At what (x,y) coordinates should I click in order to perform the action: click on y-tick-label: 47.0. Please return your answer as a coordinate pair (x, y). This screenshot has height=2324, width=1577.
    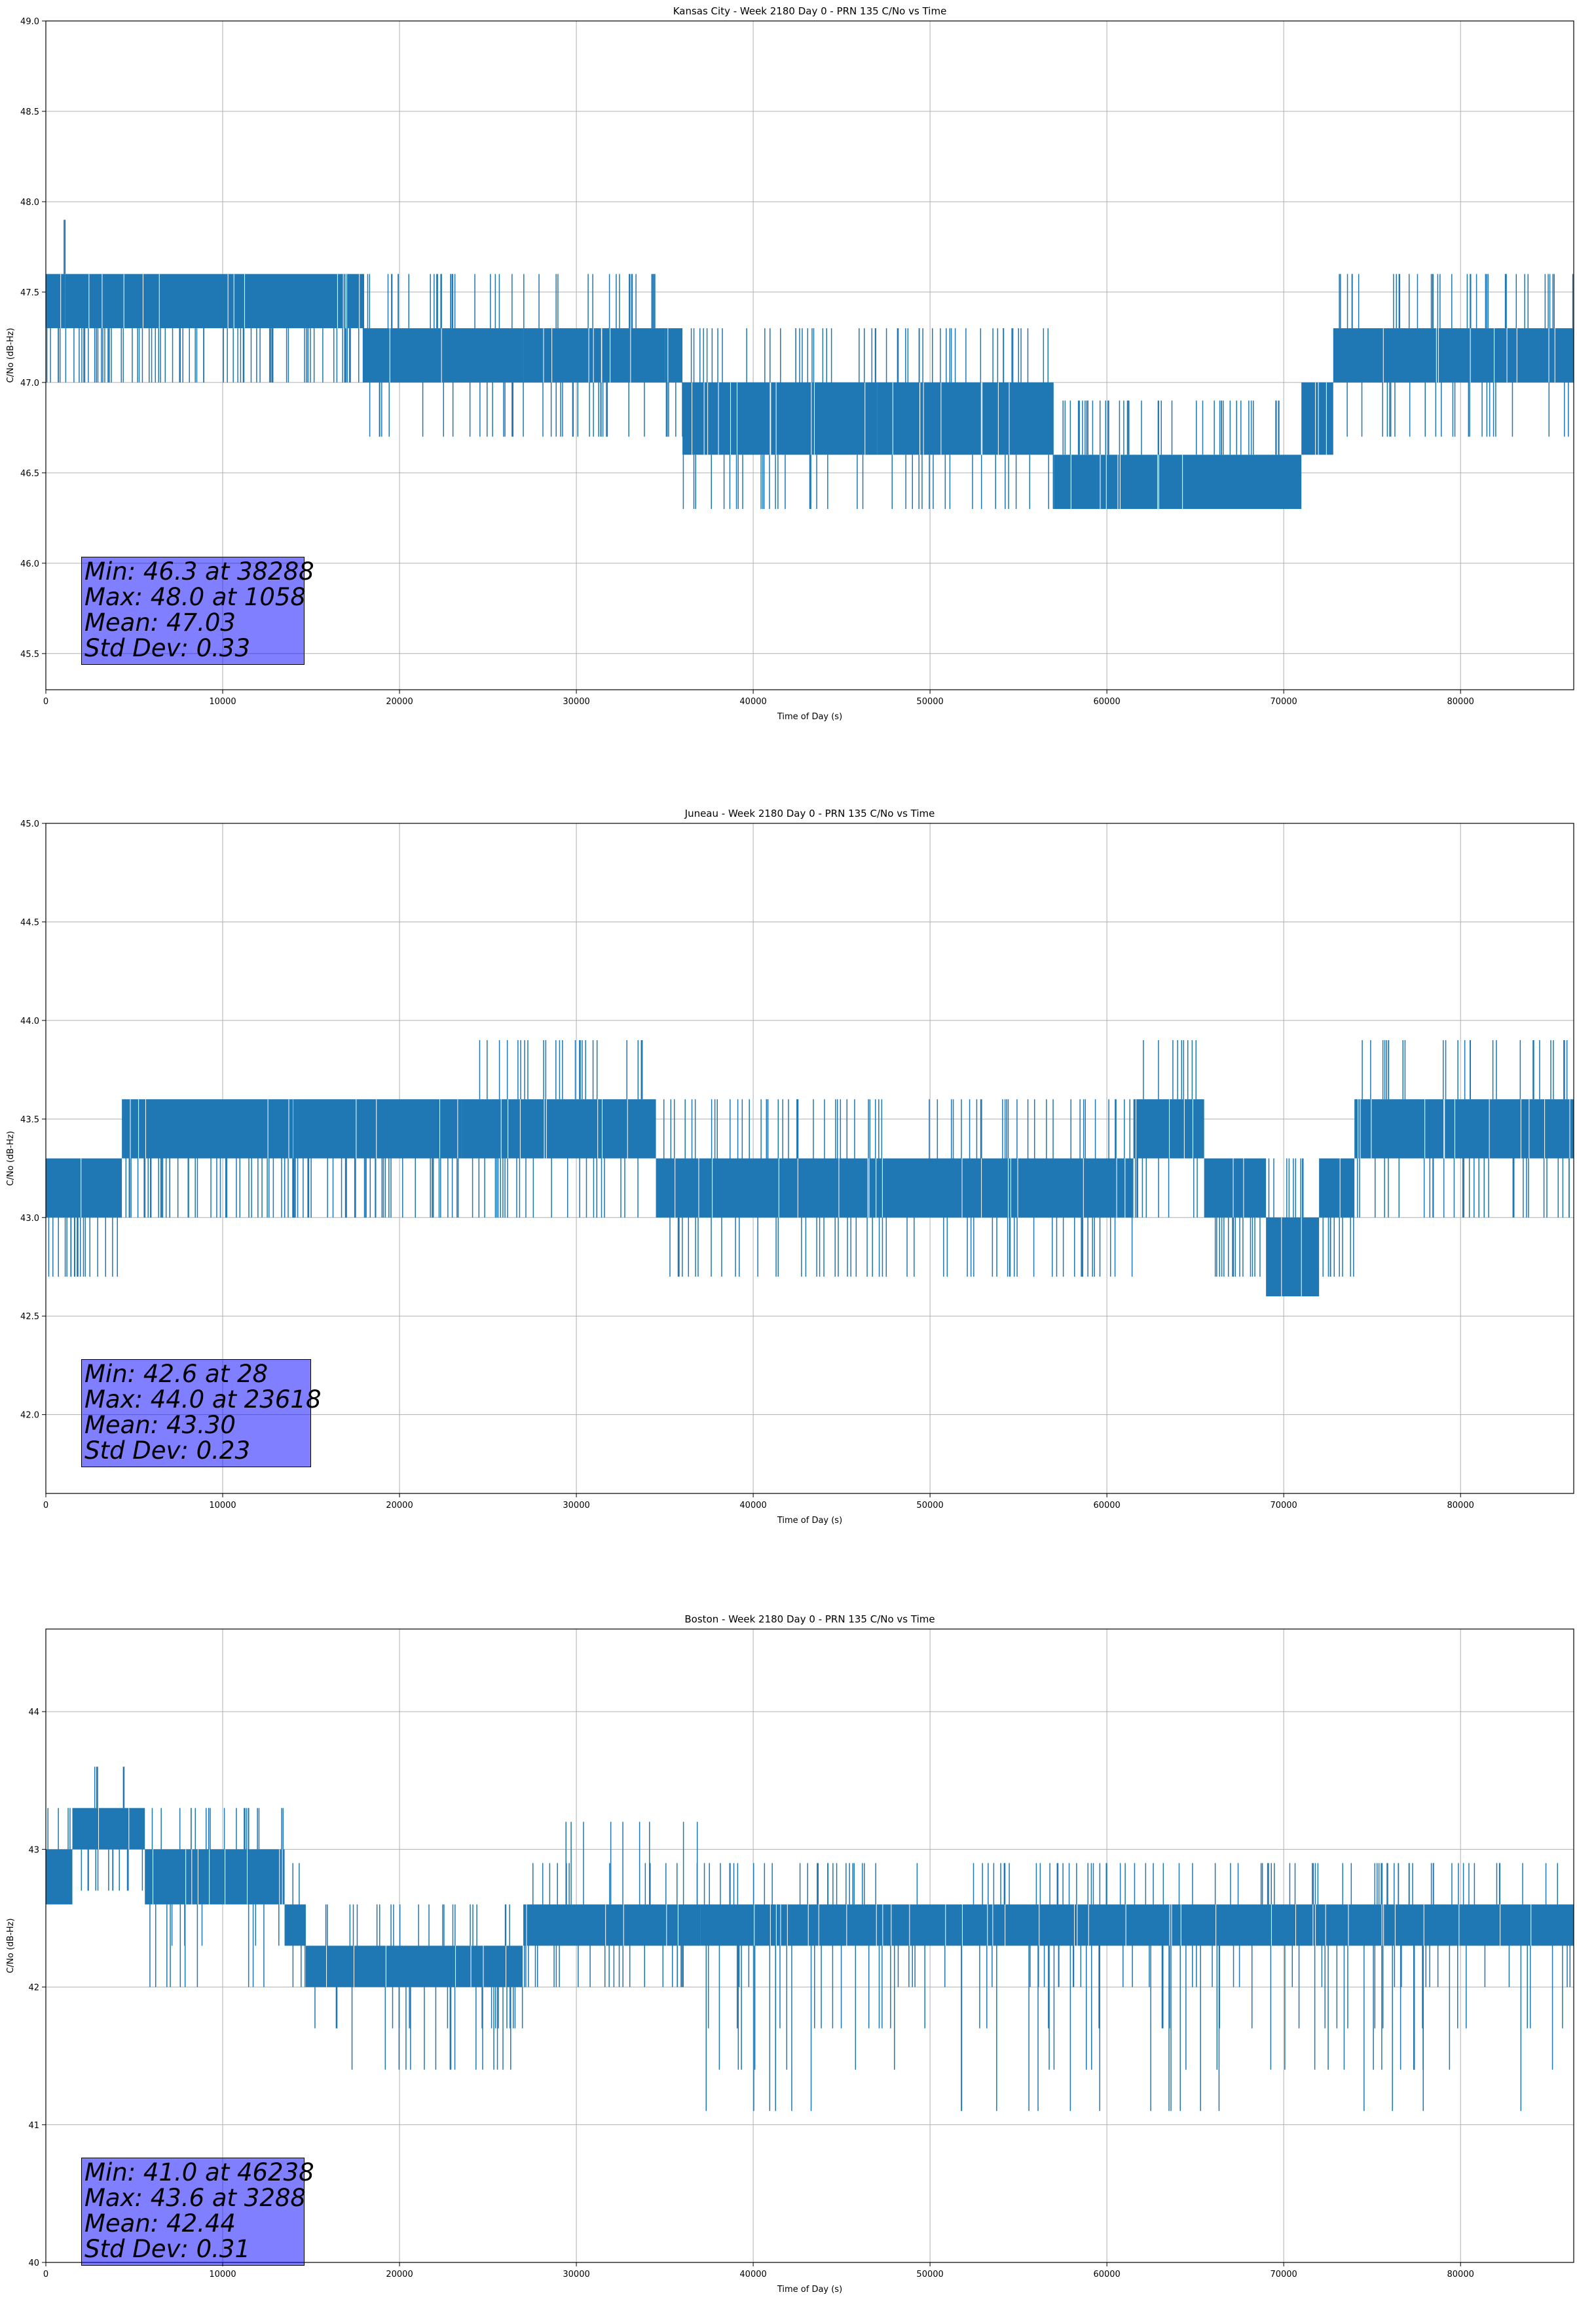
    Looking at the image, I should click on (29, 383).